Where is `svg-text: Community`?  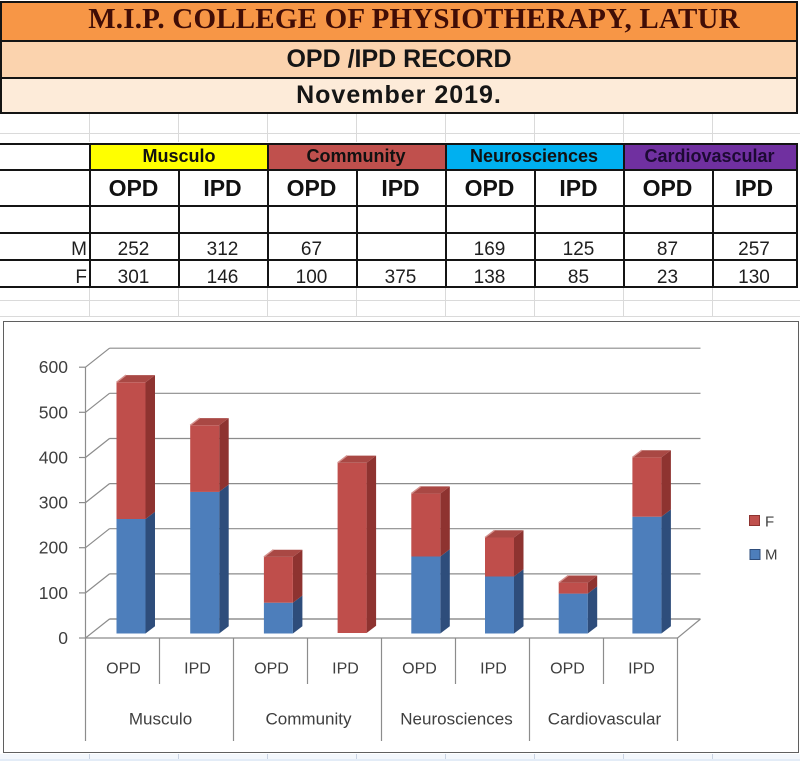
svg-text: Community is located at coordinates (309, 719).